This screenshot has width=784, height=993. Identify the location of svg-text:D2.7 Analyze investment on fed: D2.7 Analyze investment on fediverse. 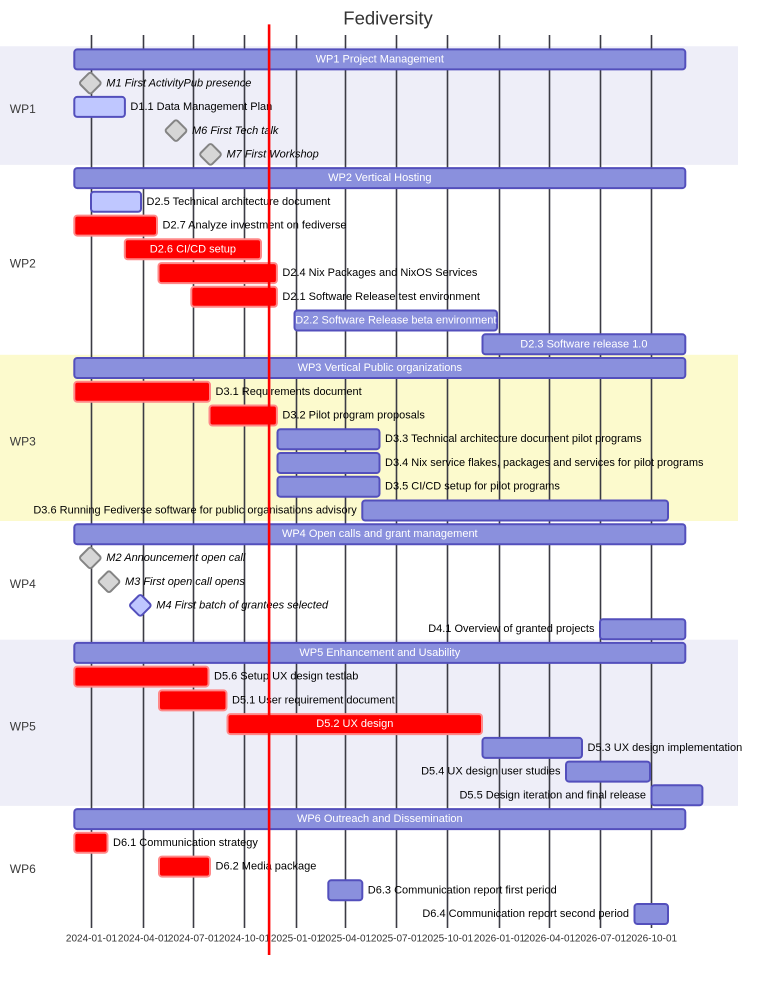
(255, 226).